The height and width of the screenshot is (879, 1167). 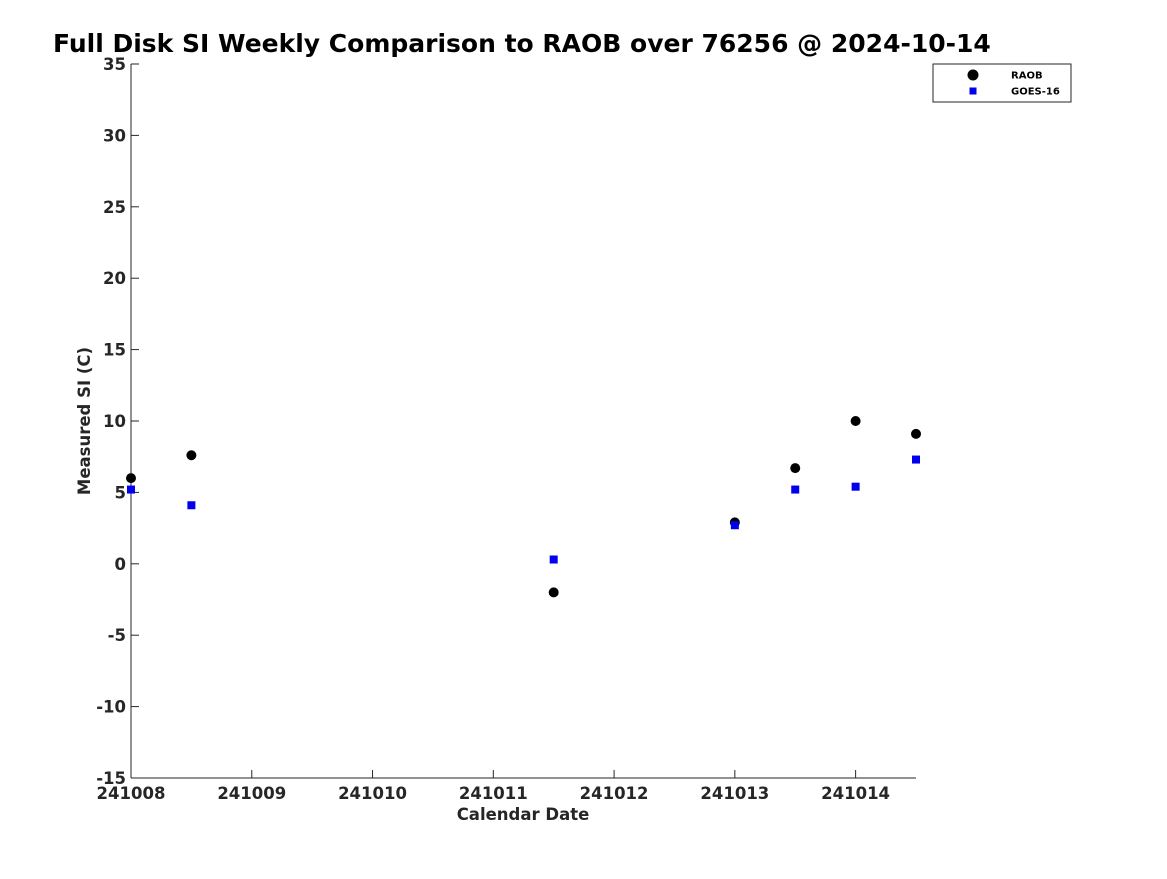 I want to click on x-tick-label: 241009, so click(x=251, y=793).